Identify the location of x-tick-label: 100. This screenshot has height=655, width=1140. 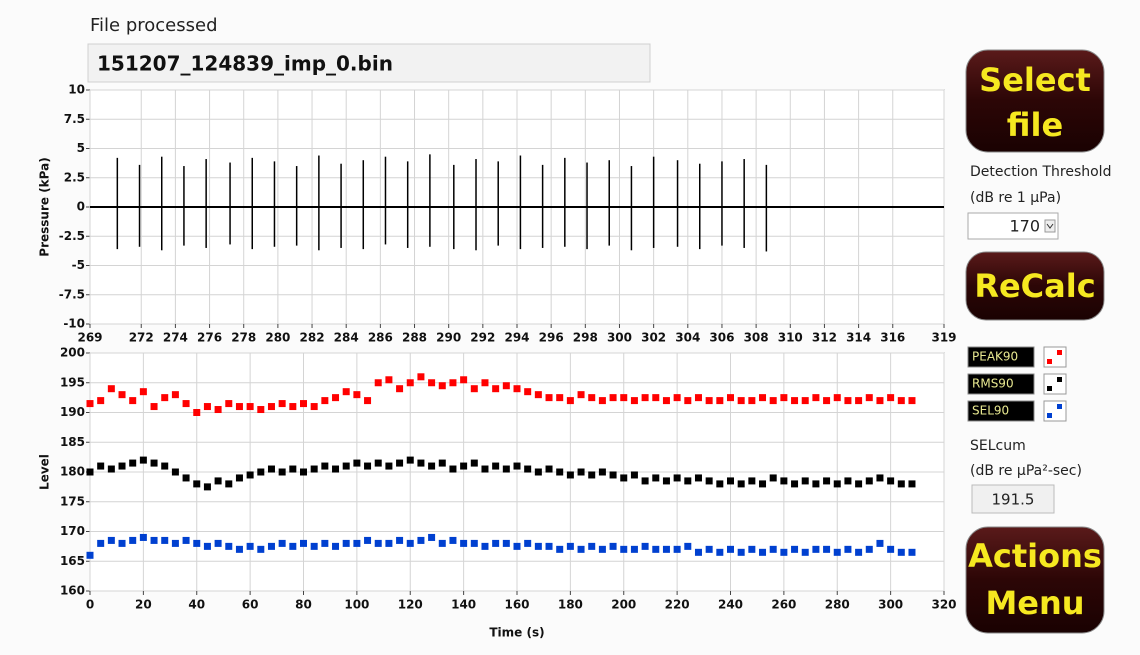
(356, 605).